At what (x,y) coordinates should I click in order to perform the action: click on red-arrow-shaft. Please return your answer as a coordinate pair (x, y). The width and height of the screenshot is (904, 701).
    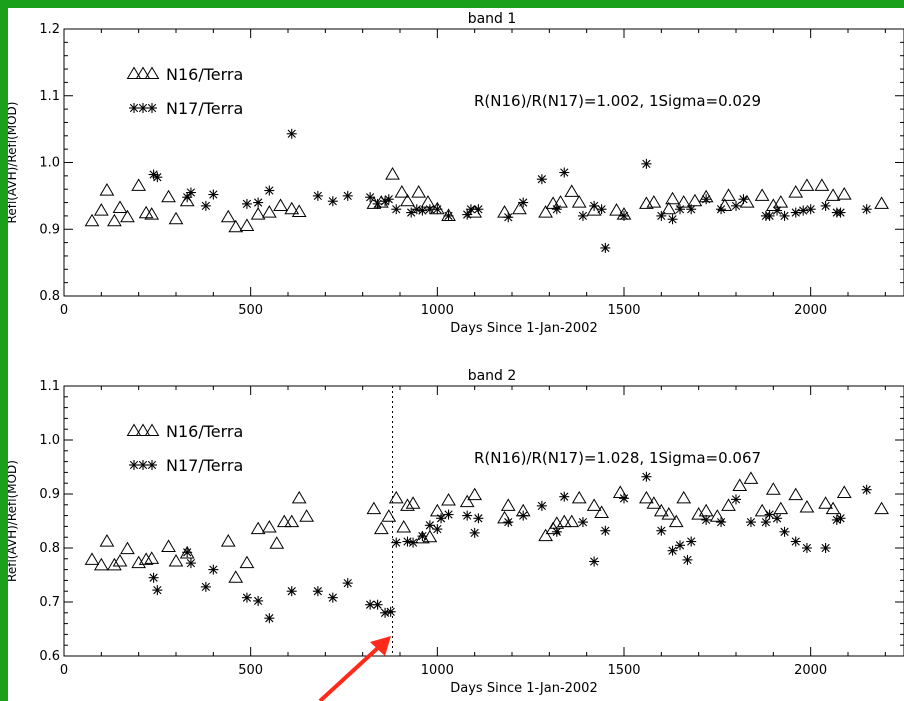
    Looking at the image, I should click on (350, 672).